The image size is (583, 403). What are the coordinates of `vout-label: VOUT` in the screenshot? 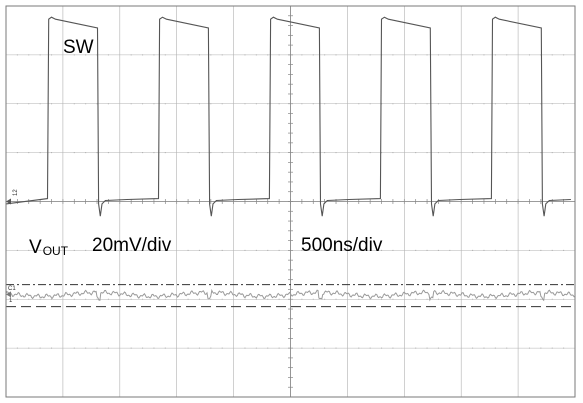 It's located at (49, 247).